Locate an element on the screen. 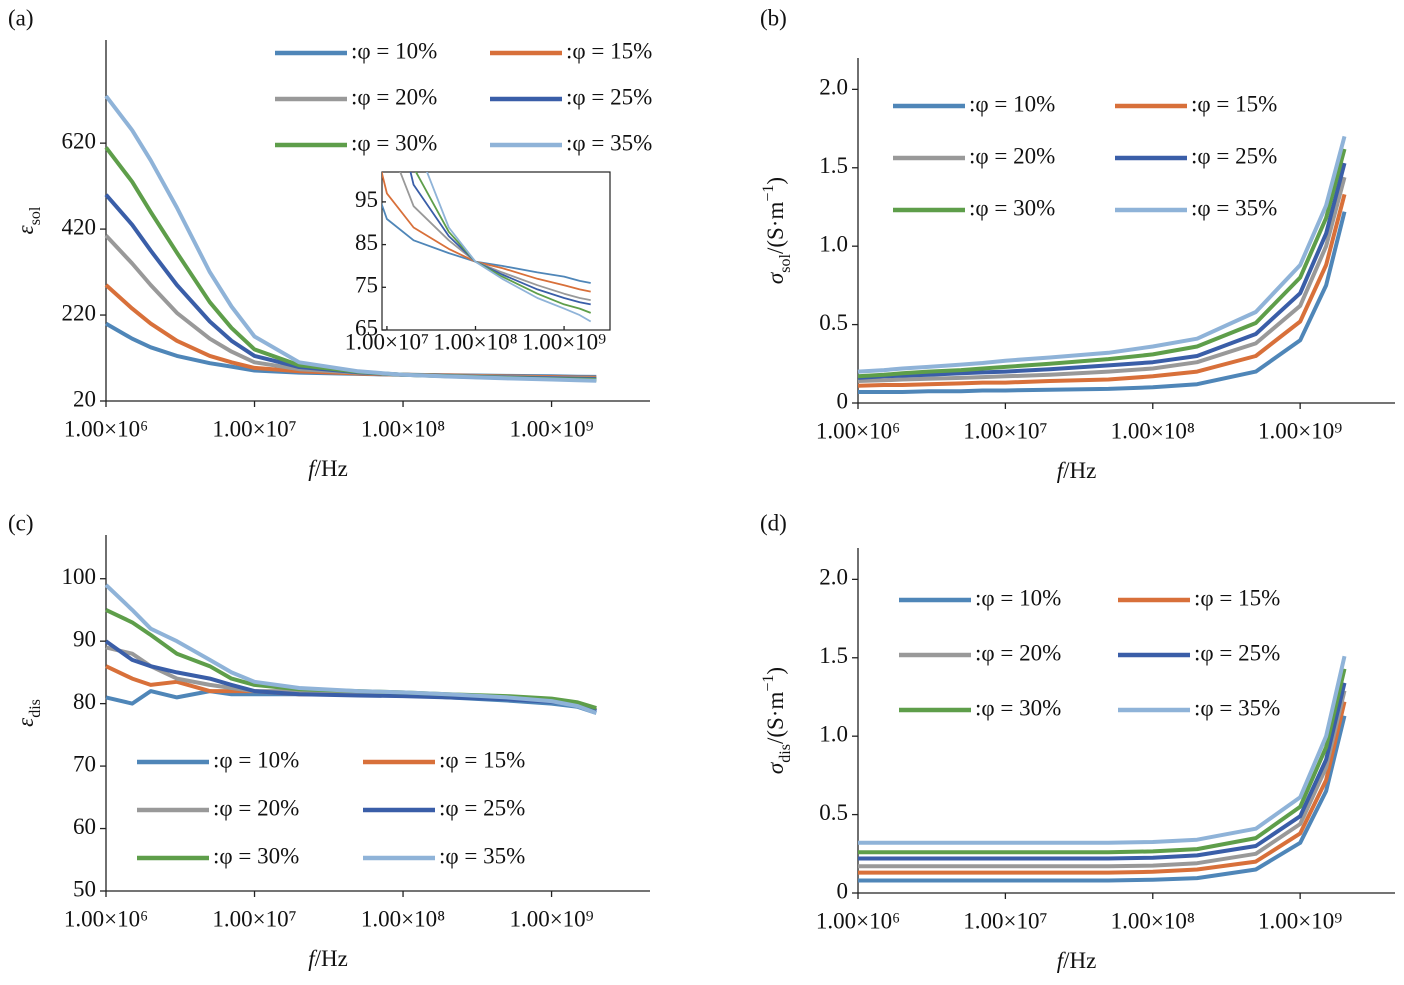  y-tick-label: 620 is located at coordinates (79, 140).